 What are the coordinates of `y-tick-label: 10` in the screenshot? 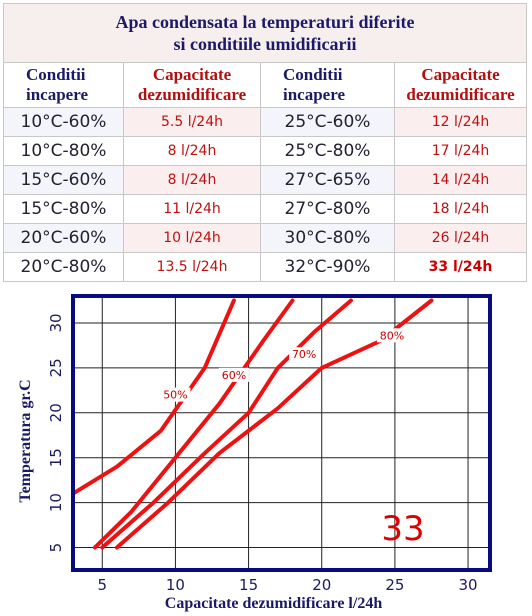 It's located at (56, 502).